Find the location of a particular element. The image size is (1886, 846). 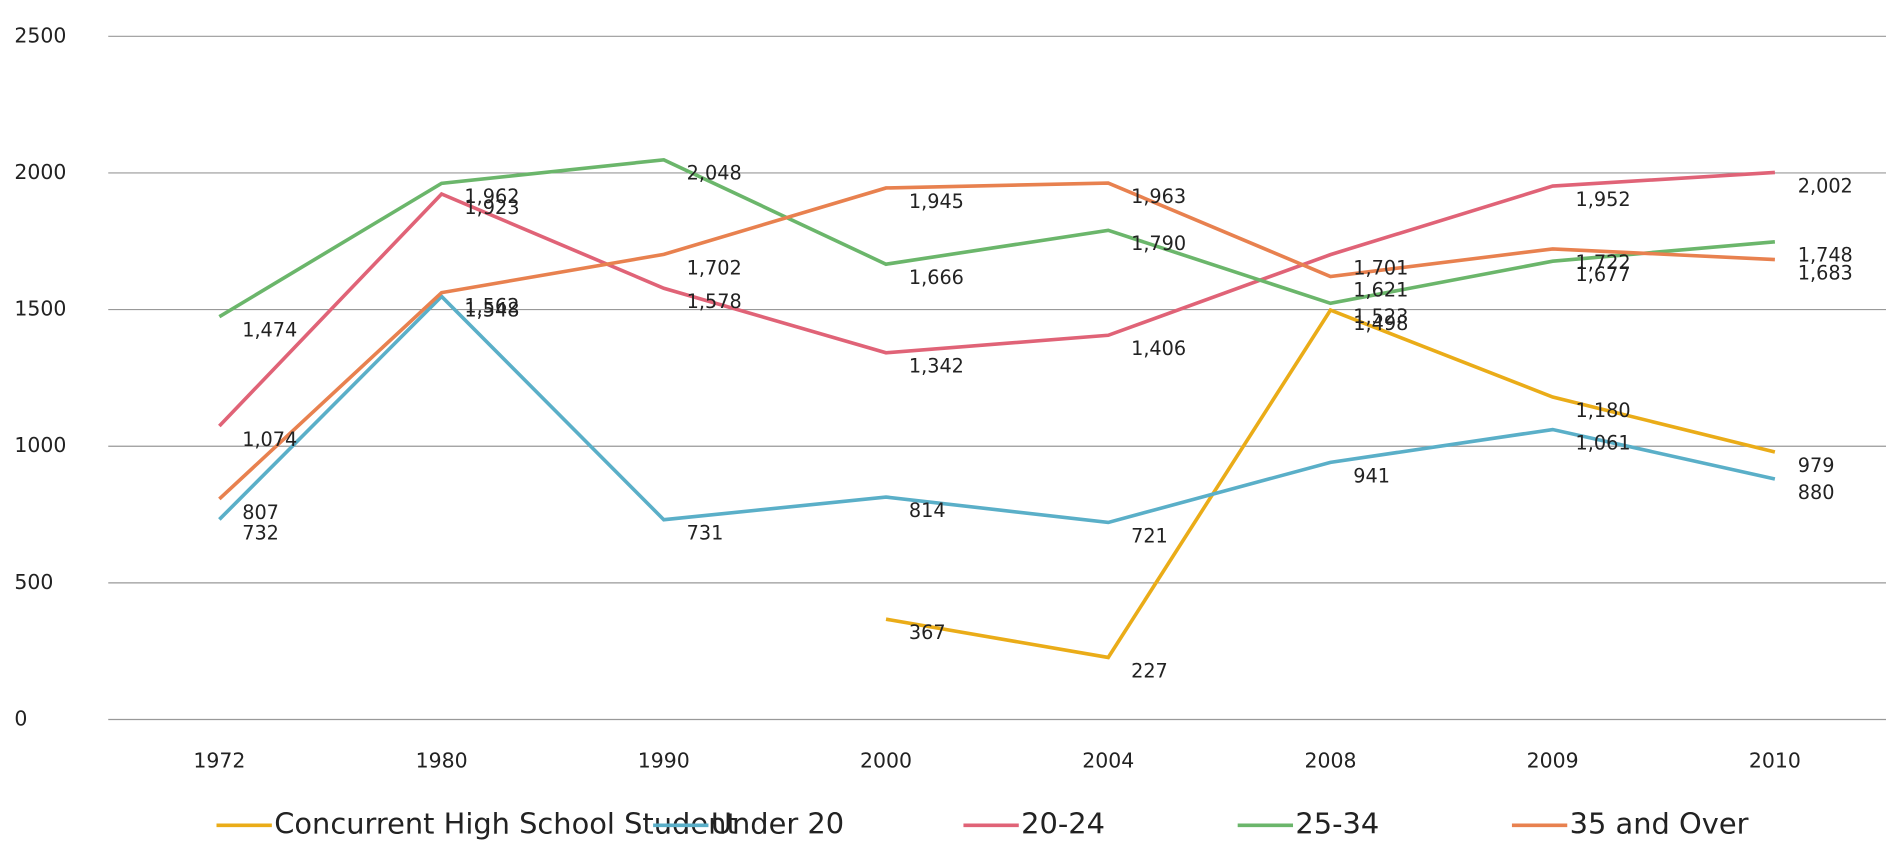

data-label: 732 is located at coordinates (260, 532).